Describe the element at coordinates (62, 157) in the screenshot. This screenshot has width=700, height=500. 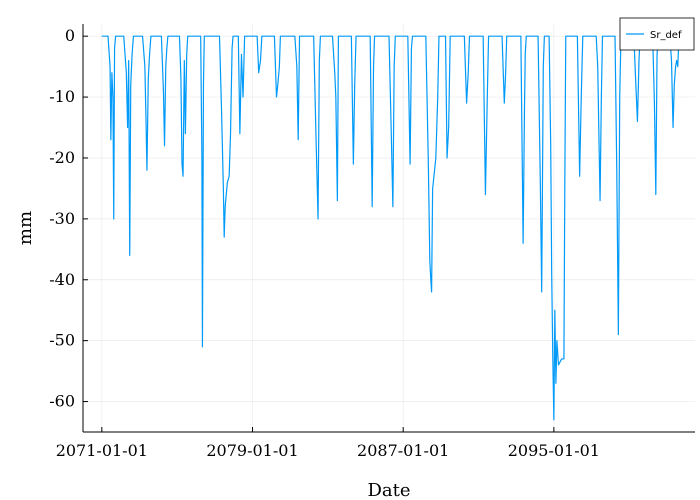
I see `y-tick-label: -20` at that location.